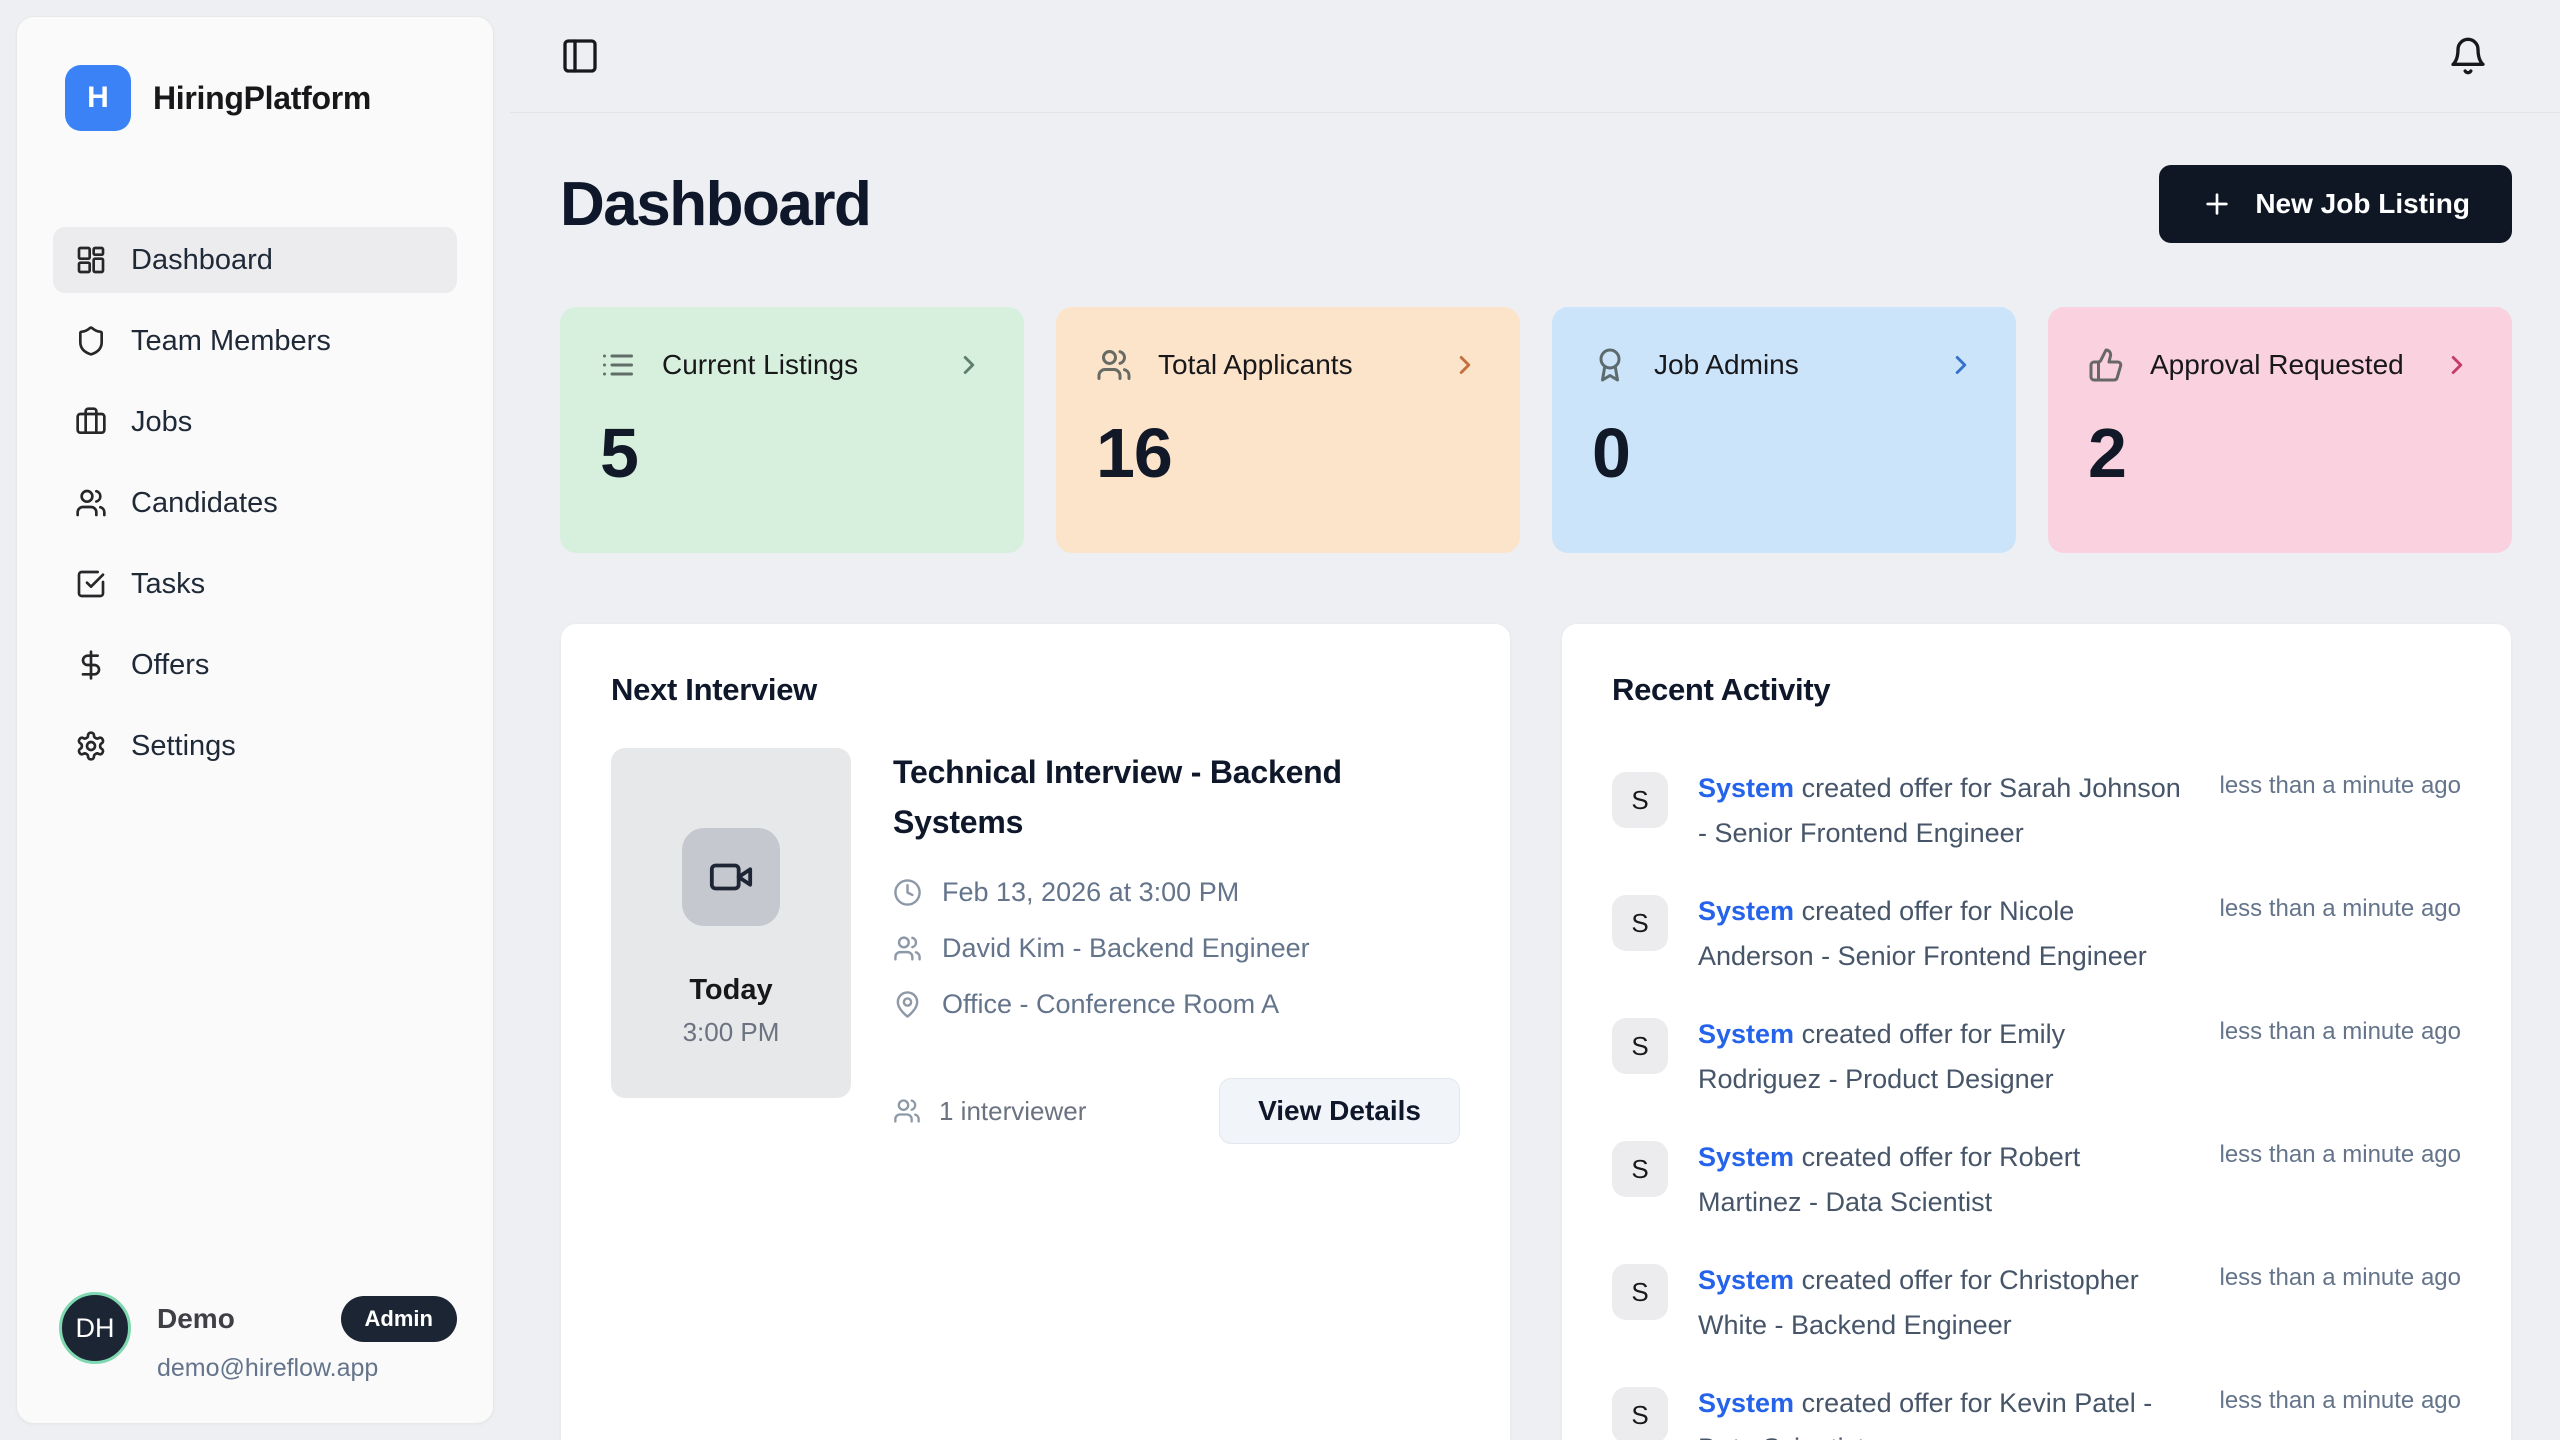  I want to click on interview-datetime-row: Feb 13, 2026 at 3:00 PM, so click(1176, 892).